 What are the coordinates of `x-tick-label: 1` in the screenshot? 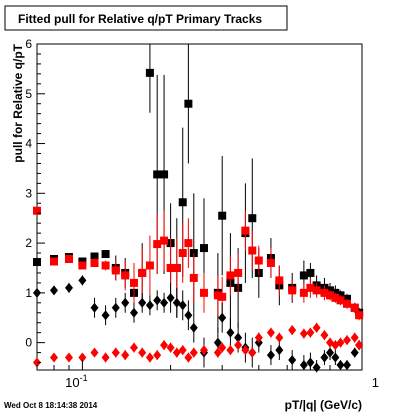 It's located at (375, 382).